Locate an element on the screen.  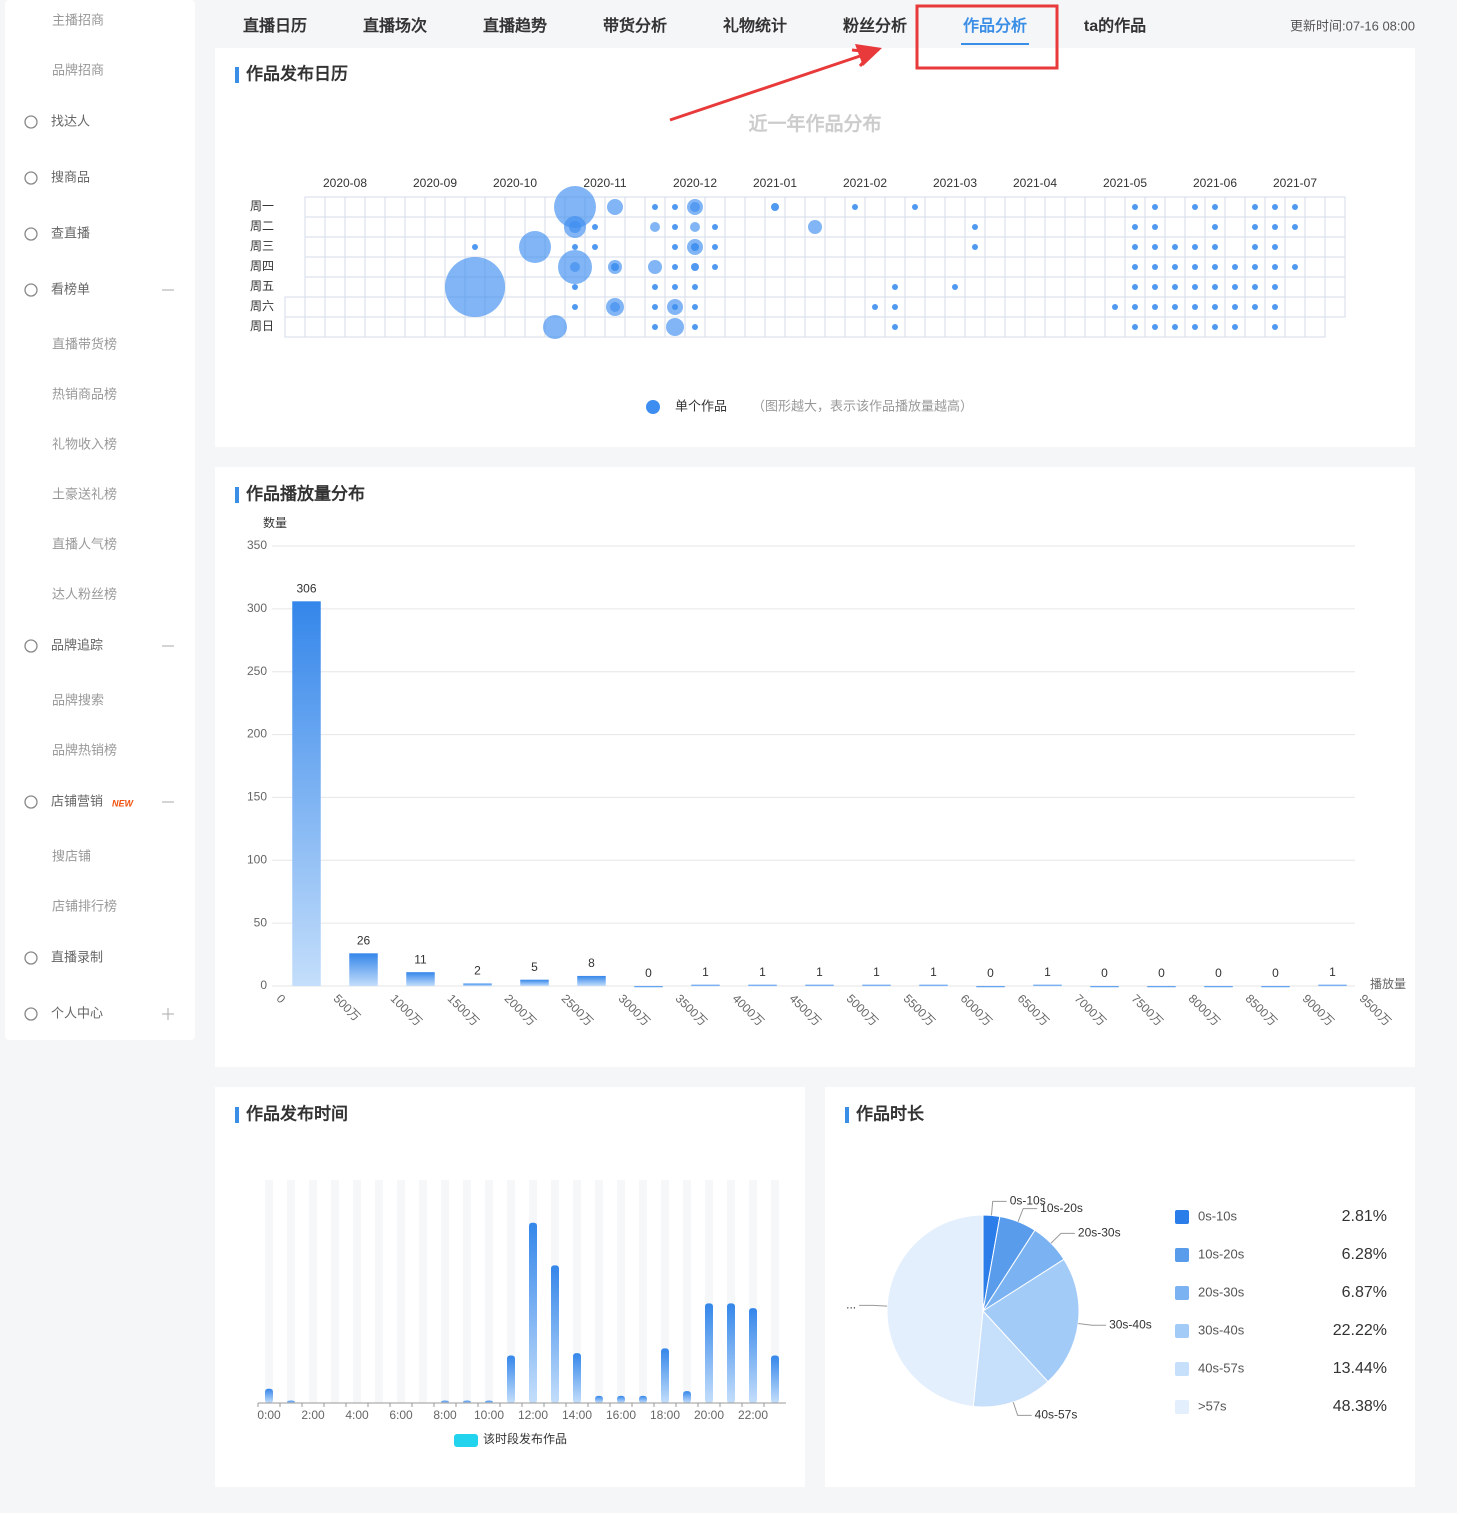
menu-item: 店铺营销 is located at coordinates (77, 800).